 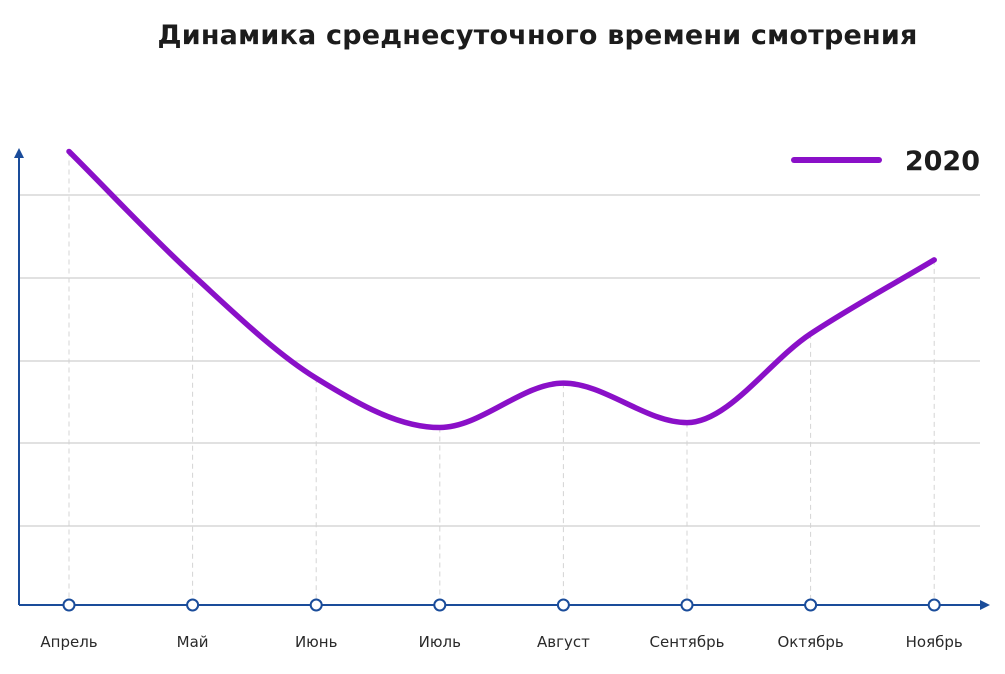 What do you see at coordinates (810, 642) in the screenshot?
I see `x-tick-label: Октябрь` at bounding box center [810, 642].